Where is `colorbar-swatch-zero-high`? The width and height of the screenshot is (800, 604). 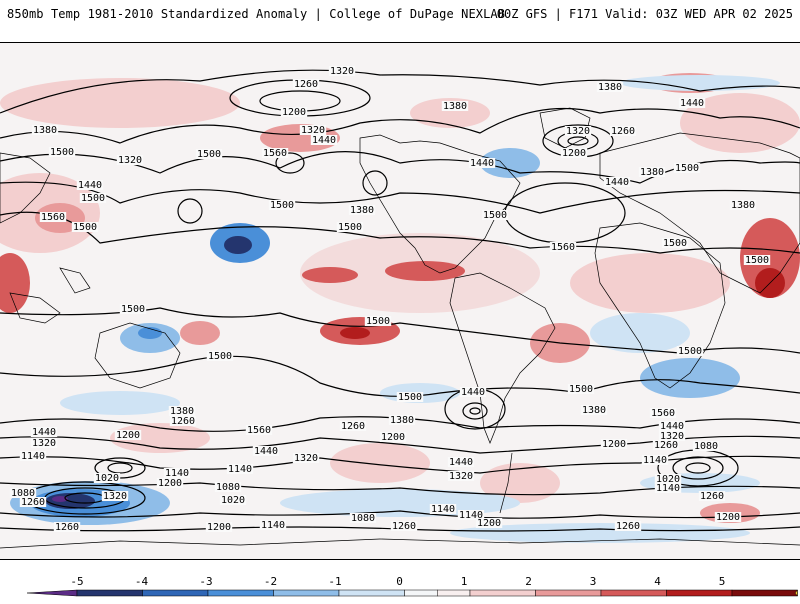 colorbar-swatch-zero-high is located at coordinates (454, 593).